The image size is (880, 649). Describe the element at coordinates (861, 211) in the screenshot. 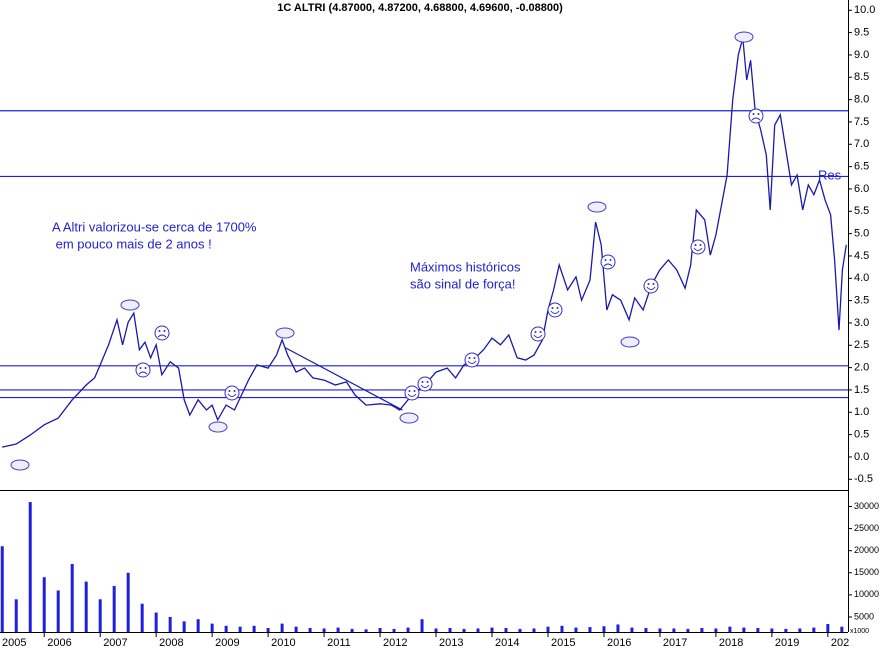

I see `y-tick-label: 5.5` at that location.